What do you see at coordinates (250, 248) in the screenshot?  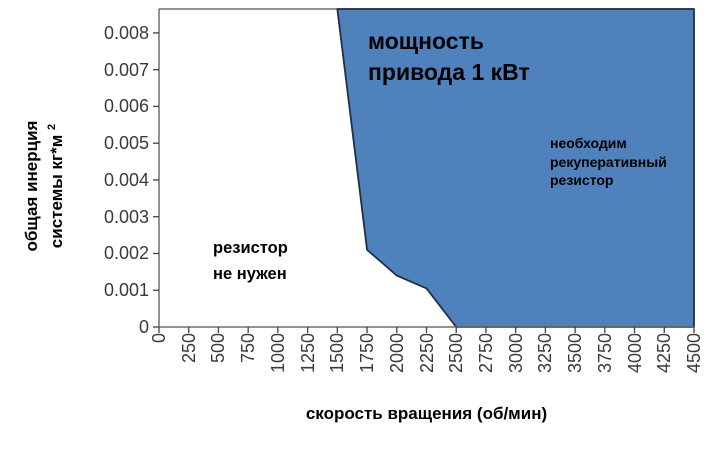 I see `white-region-annotation-line1: резистор` at bounding box center [250, 248].